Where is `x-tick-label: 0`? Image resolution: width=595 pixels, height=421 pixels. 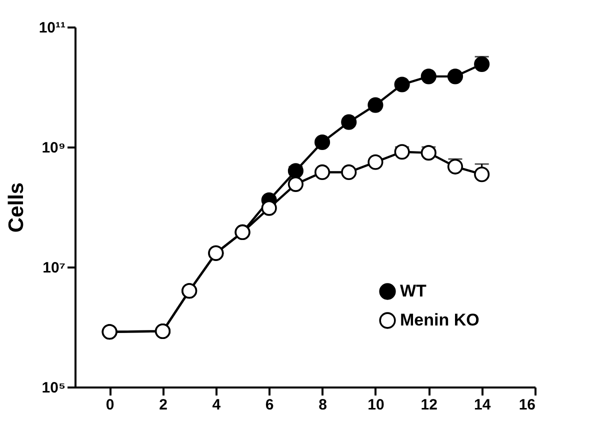
x-tick-label: 0 is located at coordinates (110, 405).